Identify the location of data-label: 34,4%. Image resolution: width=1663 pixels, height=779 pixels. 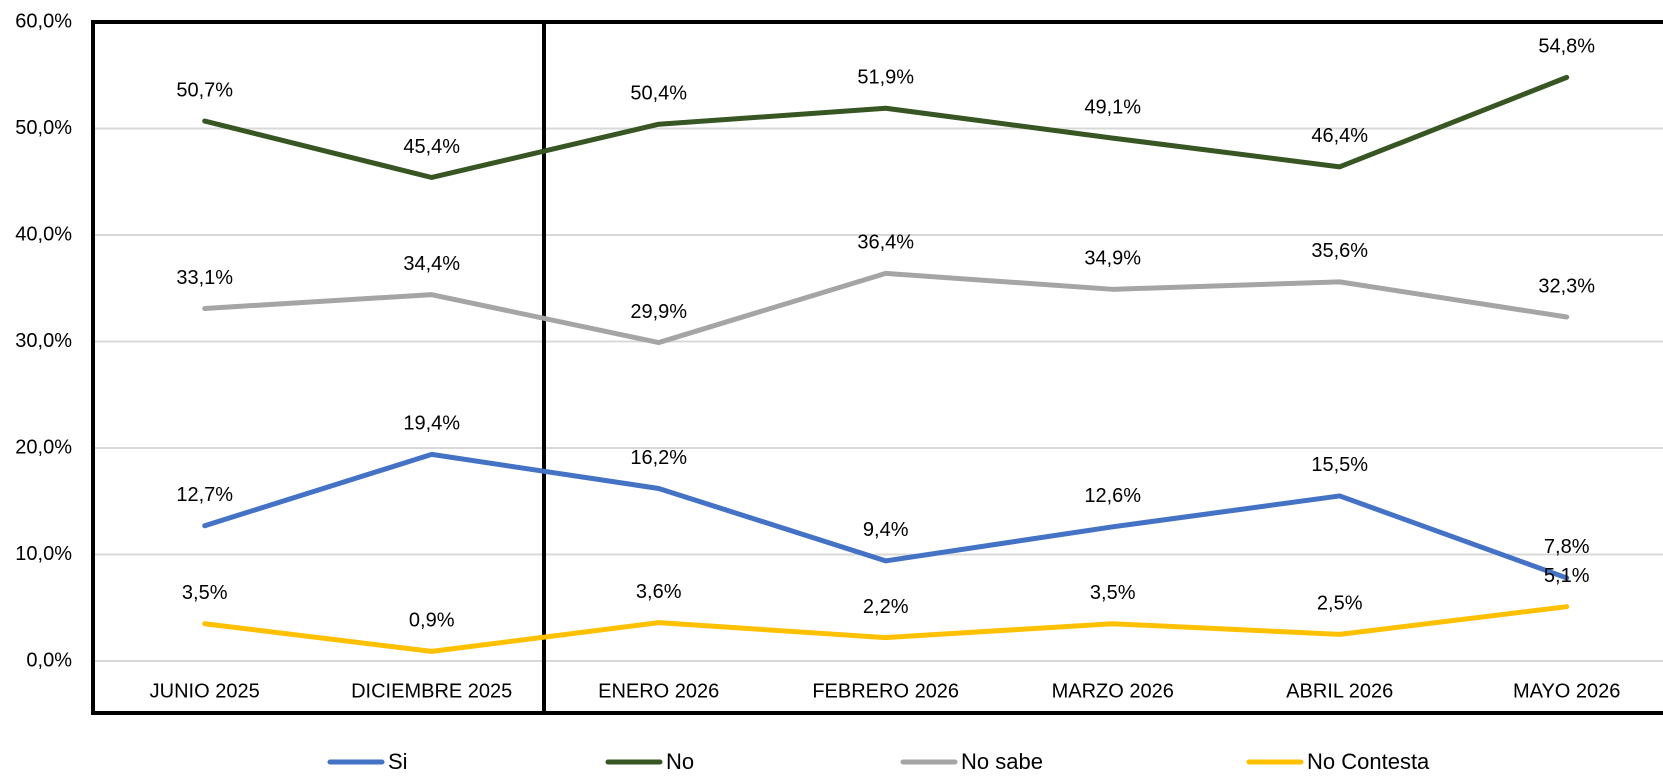
(431, 264).